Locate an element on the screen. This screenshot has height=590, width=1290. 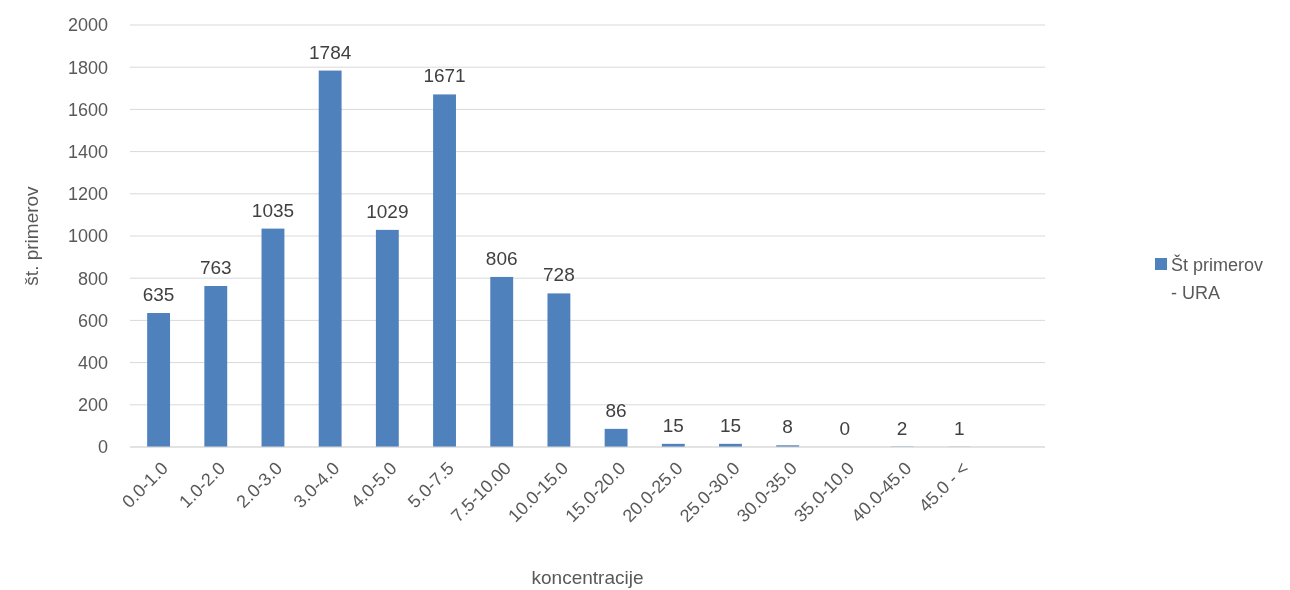
y-tick-label: 1200 is located at coordinates (87, 194).